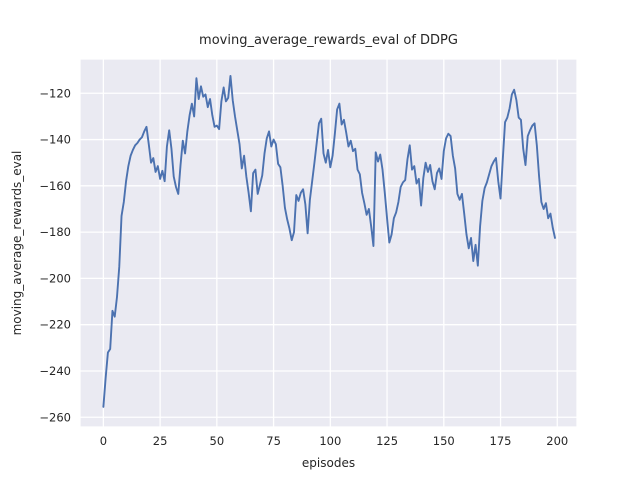 This screenshot has height=480, width=640. What do you see at coordinates (501, 441) in the screenshot?
I see `x-tick-label: 175` at bounding box center [501, 441].